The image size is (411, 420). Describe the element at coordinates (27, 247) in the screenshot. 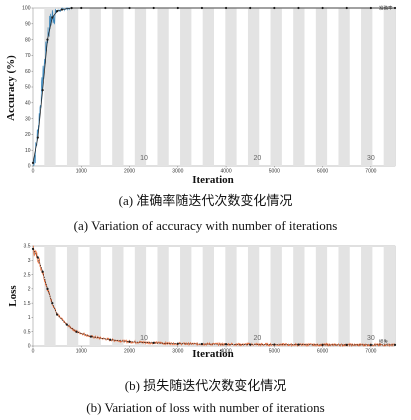

I see `y-tick-label: 3.5` at that location.